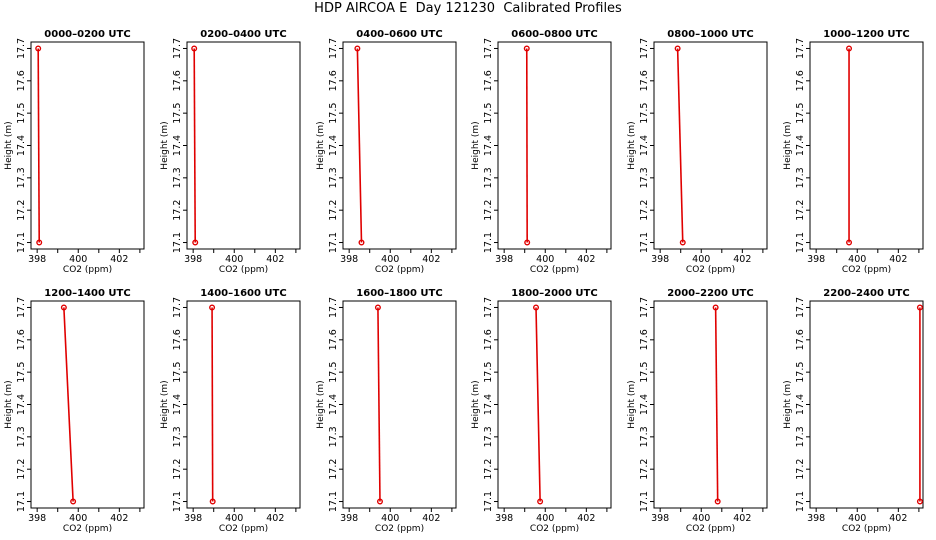 Image resolution: width=936 pixels, height=540 pixels. What do you see at coordinates (710, 34) in the screenshot?
I see `panel-title: 0800–1000 UTC` at bounding box center [710, 34].